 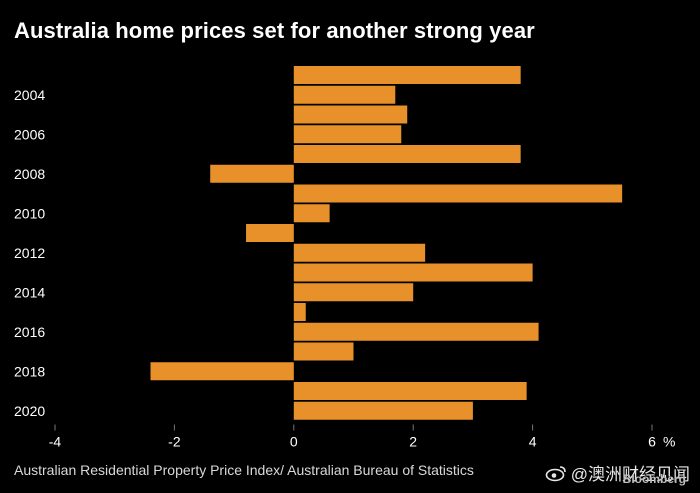 What do you see at coordinates (323, 351) in the screenshot?
I see `bar-2017` at bounding box center [323, 351].